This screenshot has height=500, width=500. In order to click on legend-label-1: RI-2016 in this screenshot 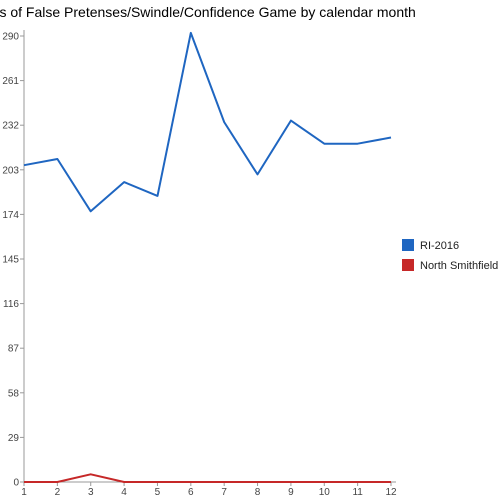, I will do `click(439, 246)`.